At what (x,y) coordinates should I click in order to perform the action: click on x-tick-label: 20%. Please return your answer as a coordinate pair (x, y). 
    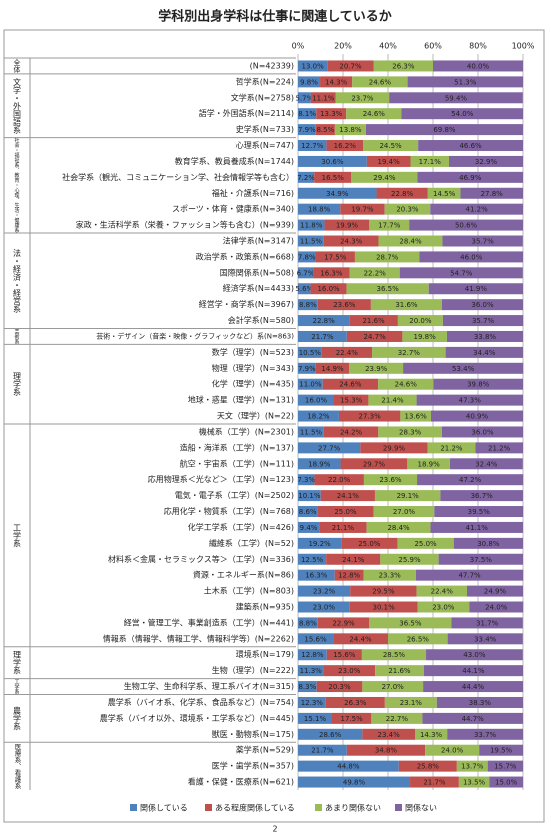
    Looking at the image, I should click on (343, 46).